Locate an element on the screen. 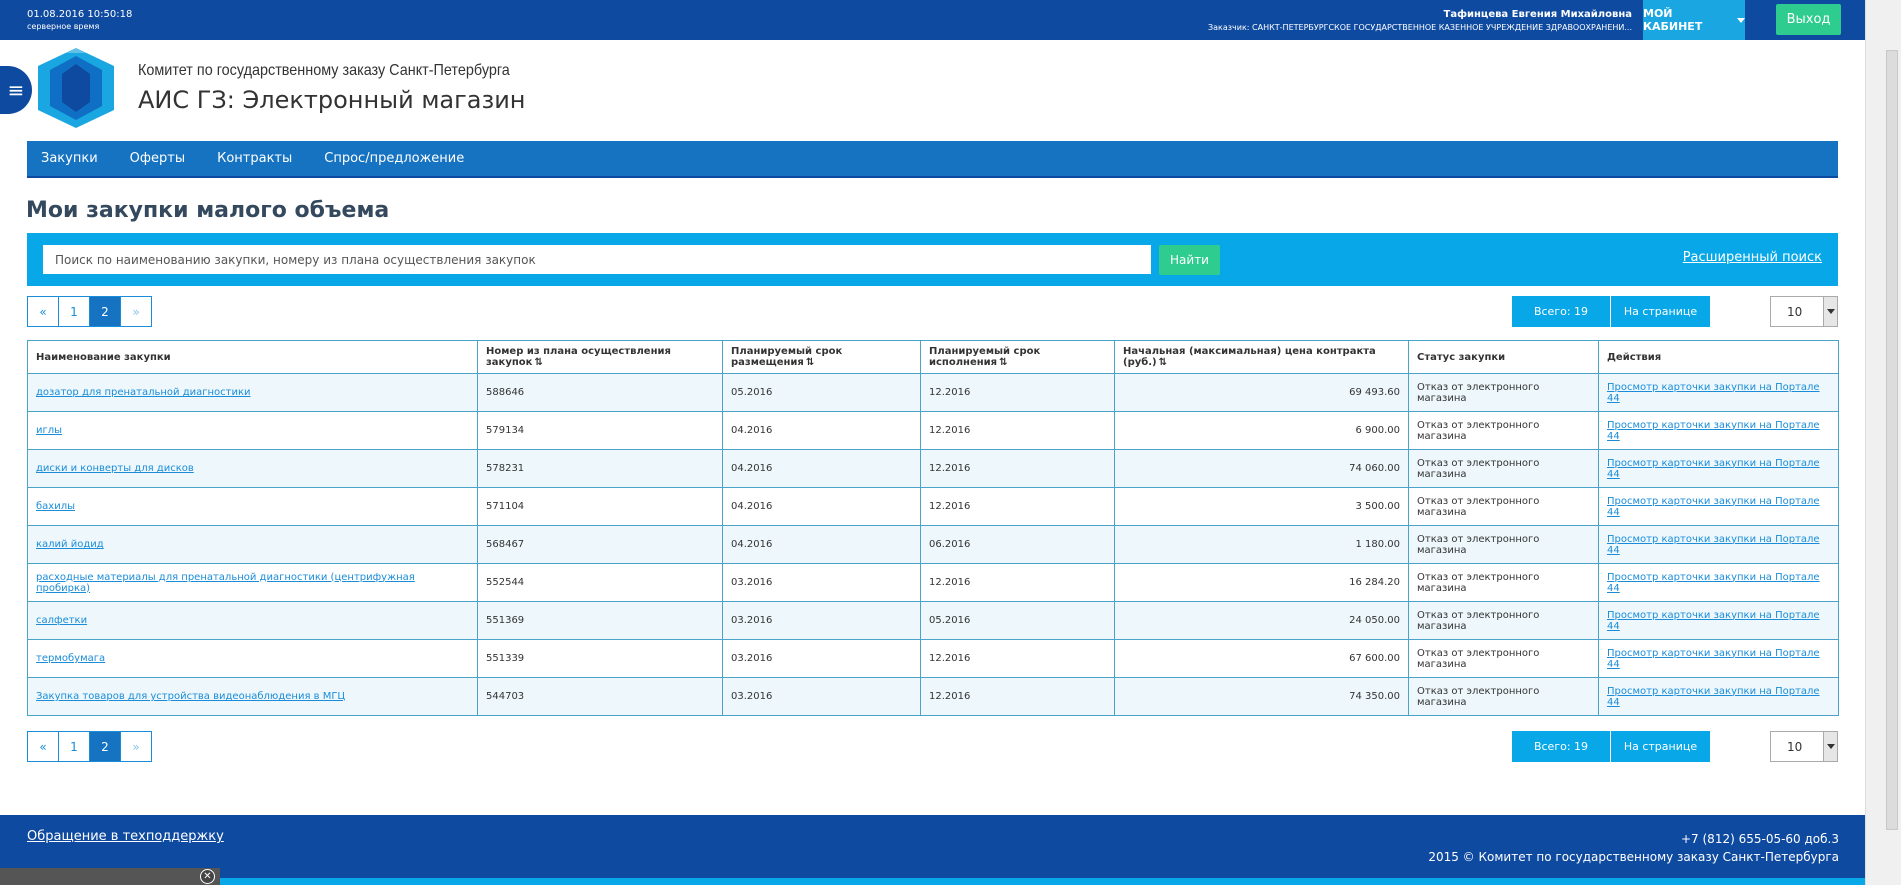  scrollbar-thumb is located at coordinates (1892, 440).